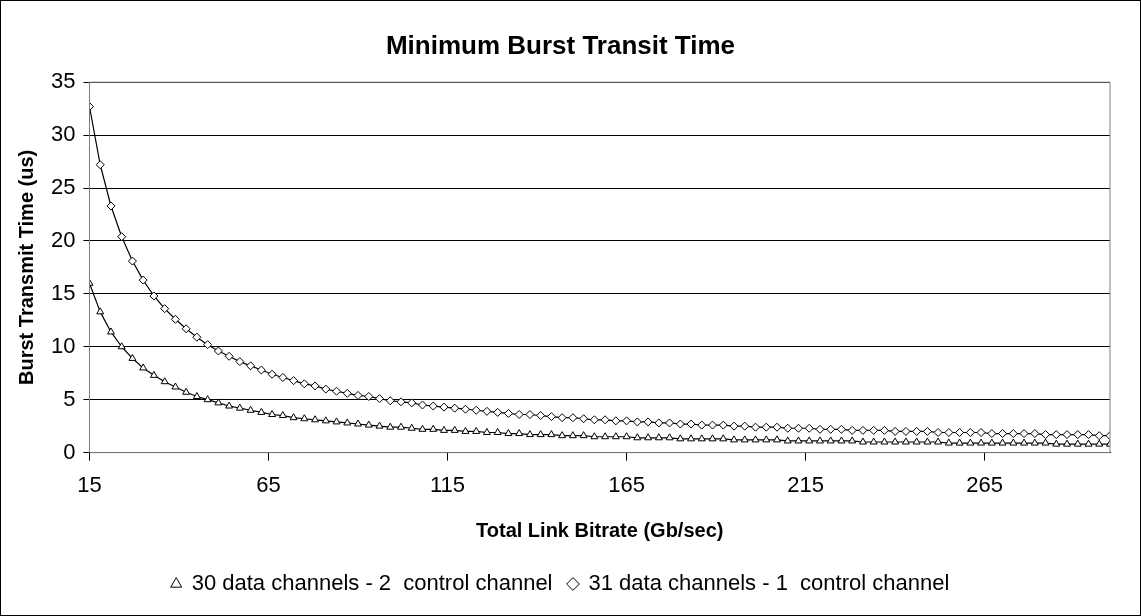  I want to click on y-tick-label: 10, so click(63, 345).